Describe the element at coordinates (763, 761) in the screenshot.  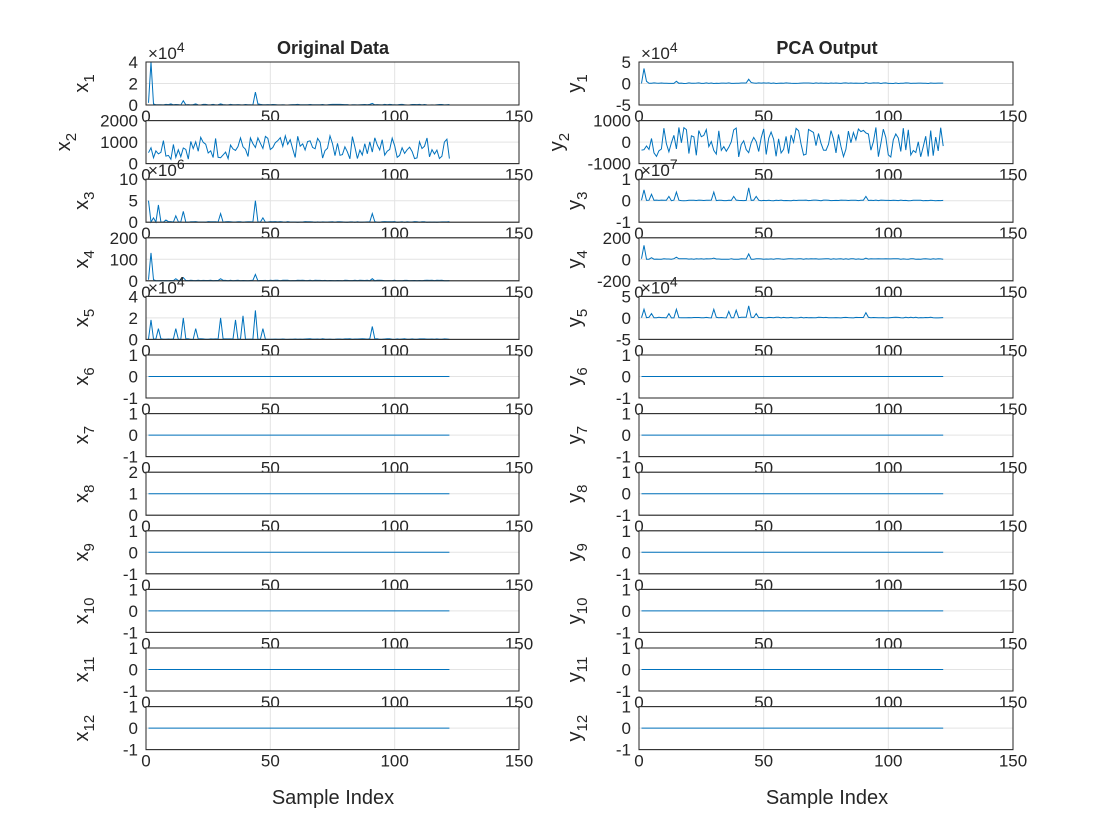
I see `x-tick-label: 50` at that location.